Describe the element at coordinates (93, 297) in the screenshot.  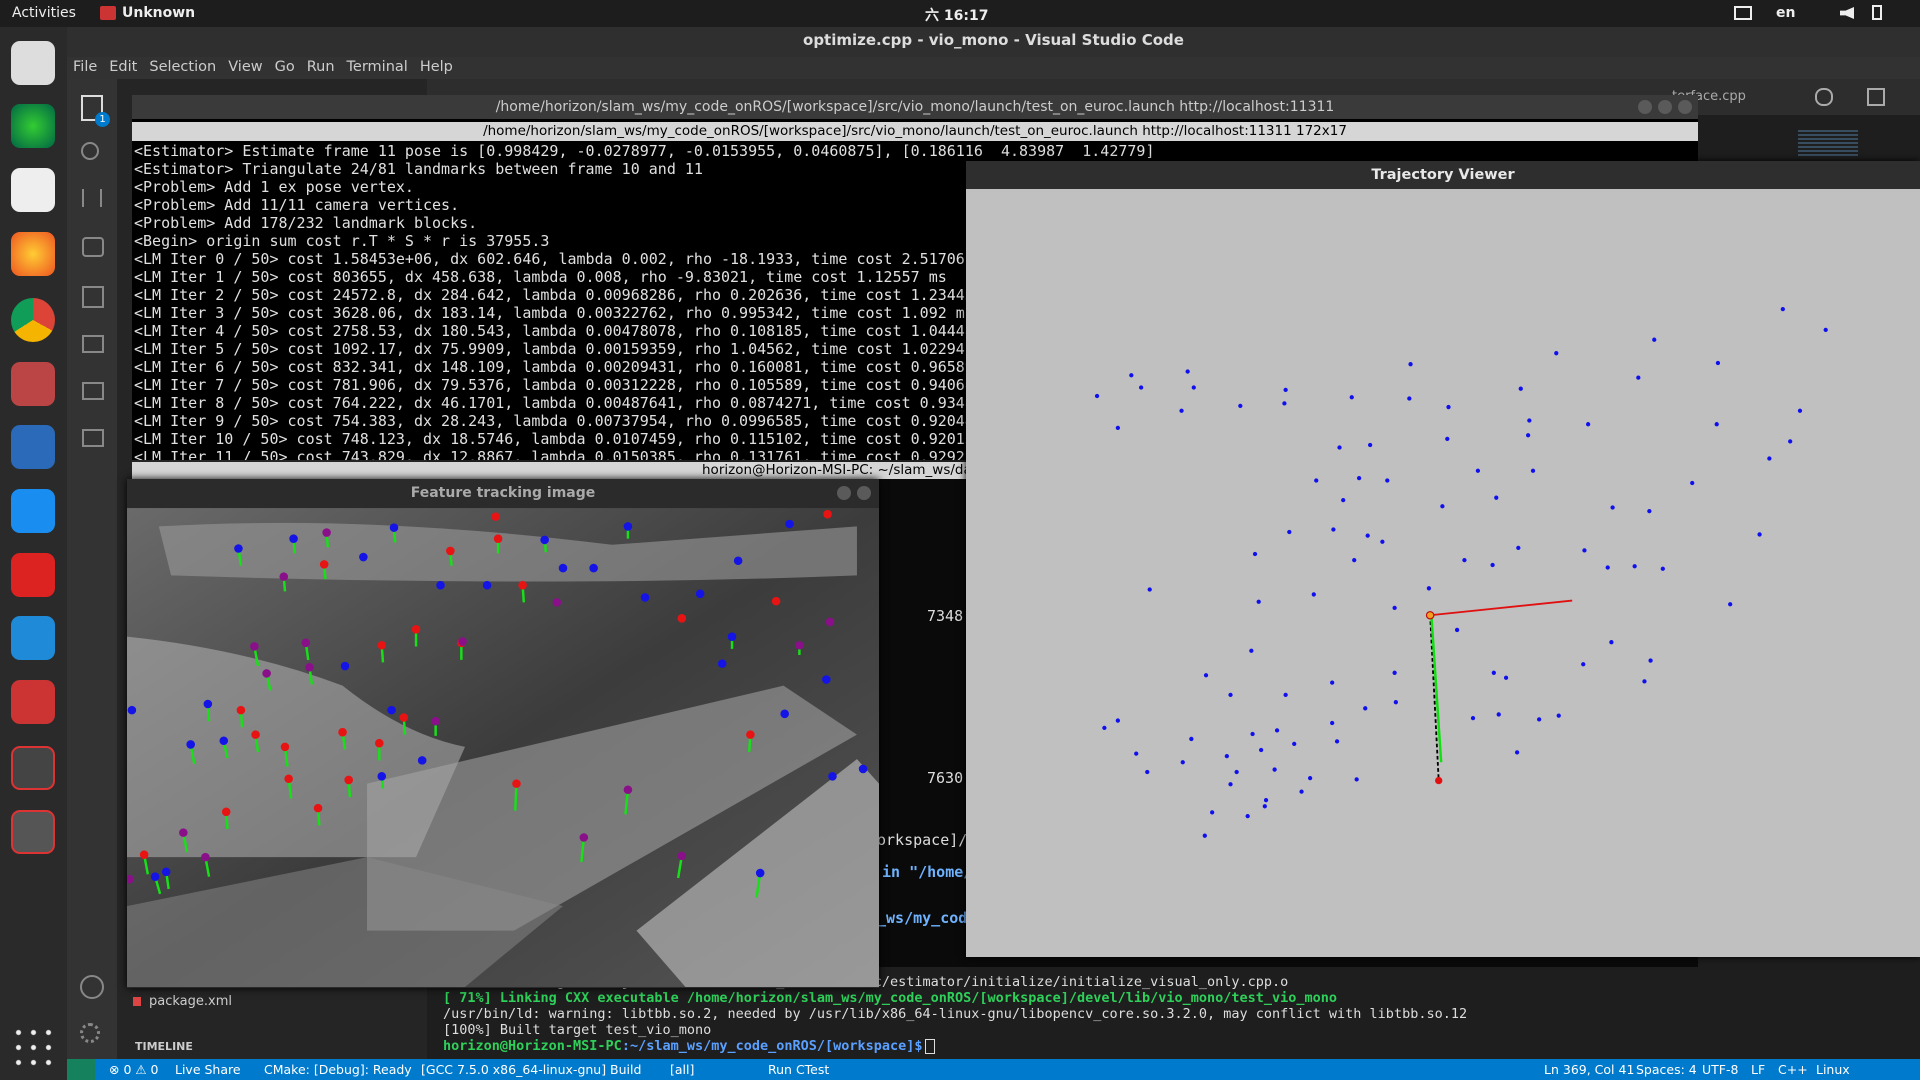
I see `extensions-icon` at that location.